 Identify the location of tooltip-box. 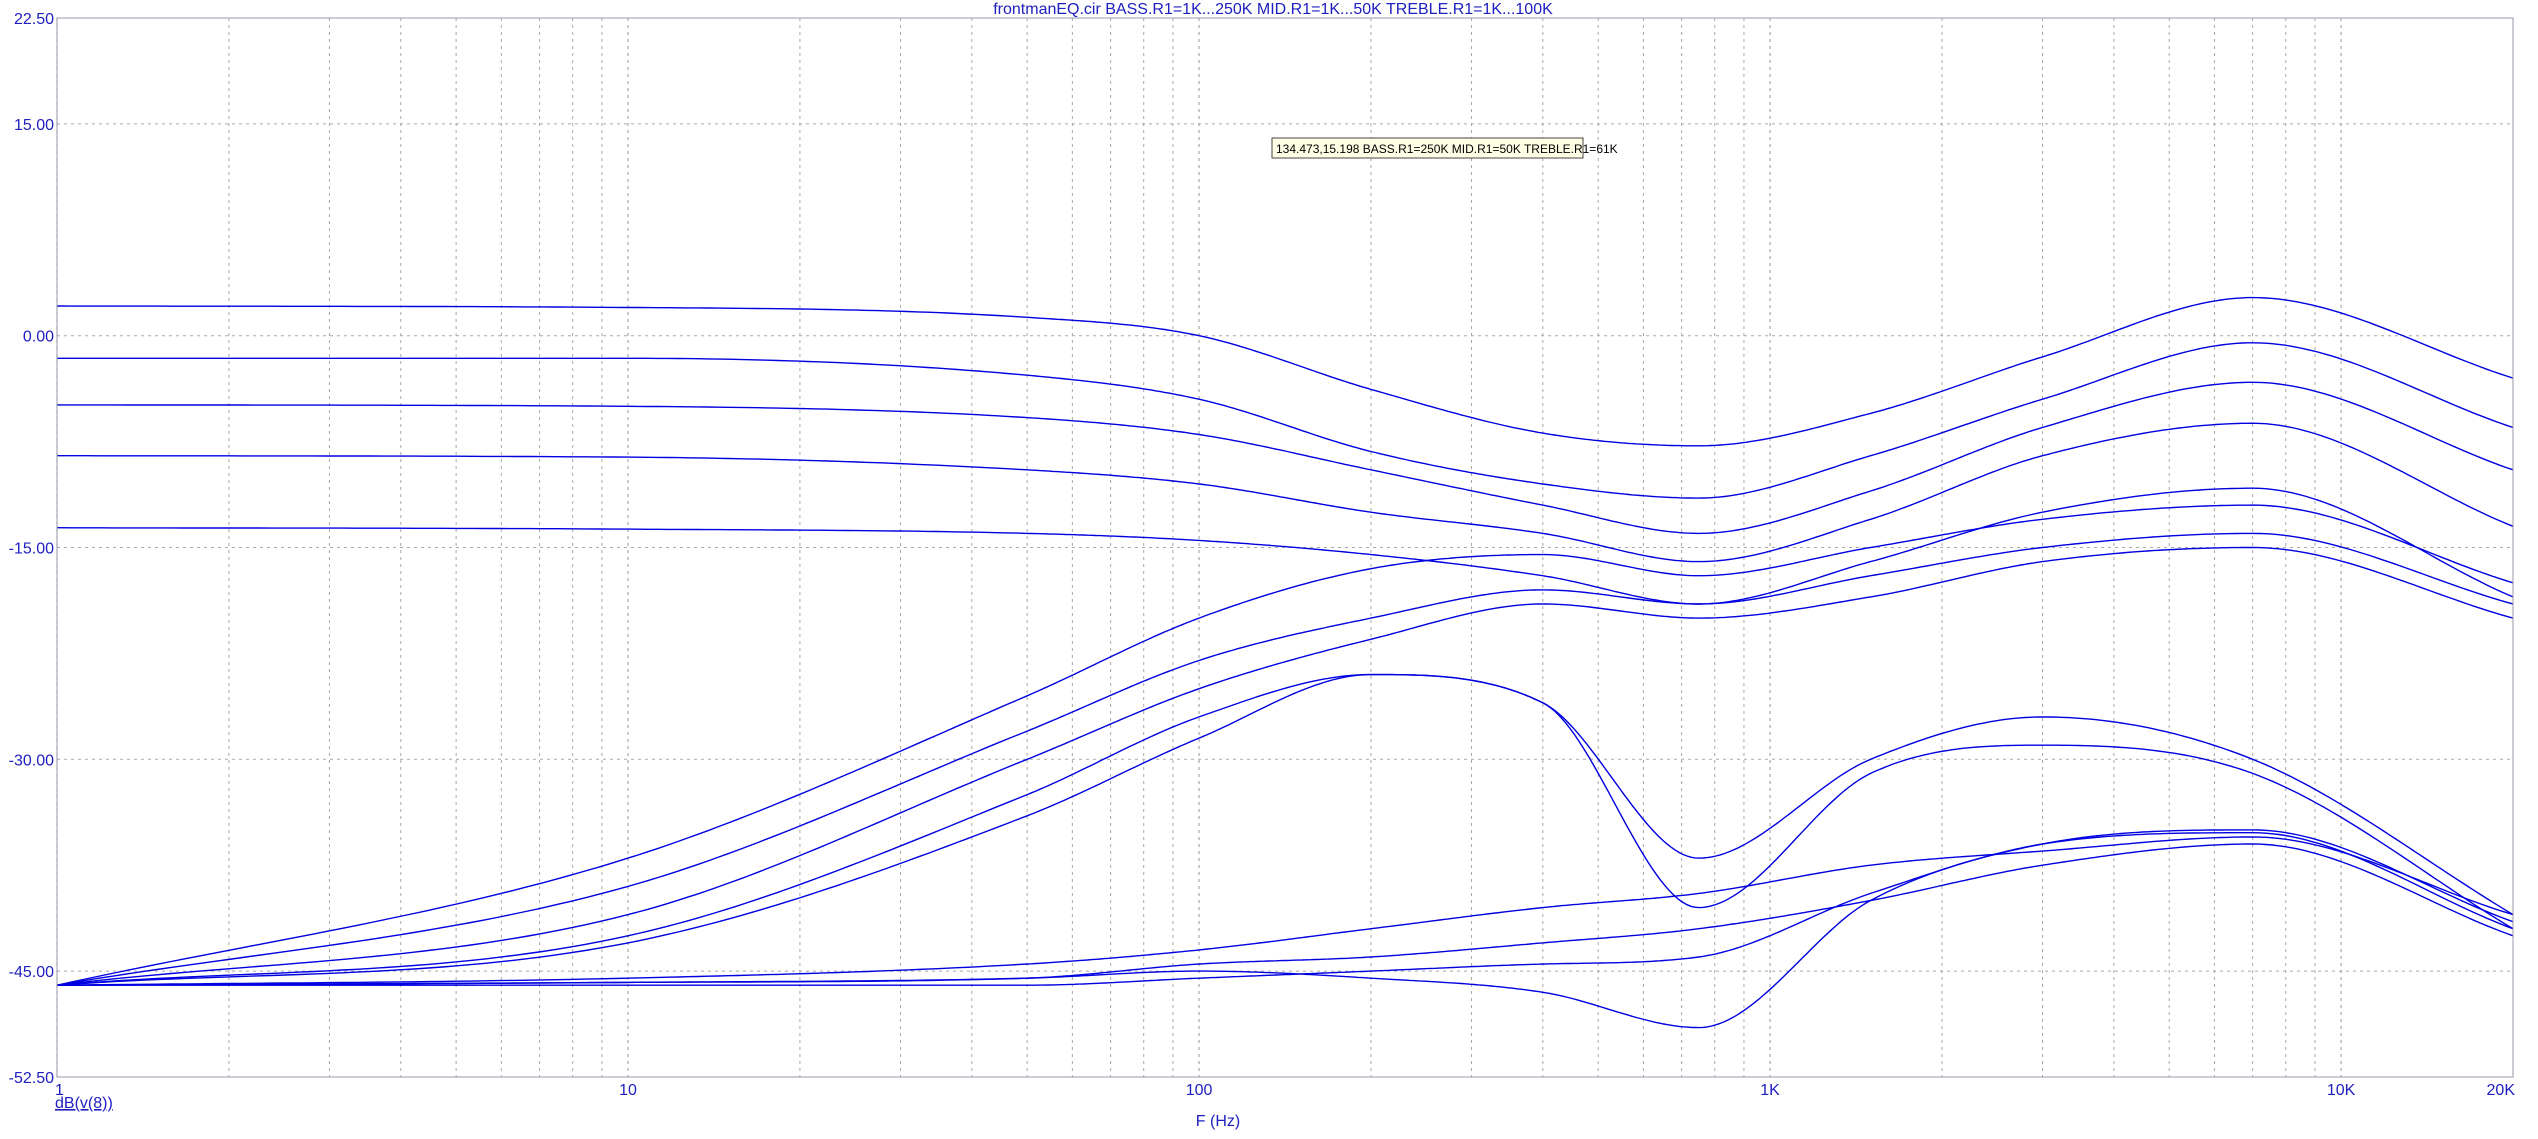
(1427, 148).